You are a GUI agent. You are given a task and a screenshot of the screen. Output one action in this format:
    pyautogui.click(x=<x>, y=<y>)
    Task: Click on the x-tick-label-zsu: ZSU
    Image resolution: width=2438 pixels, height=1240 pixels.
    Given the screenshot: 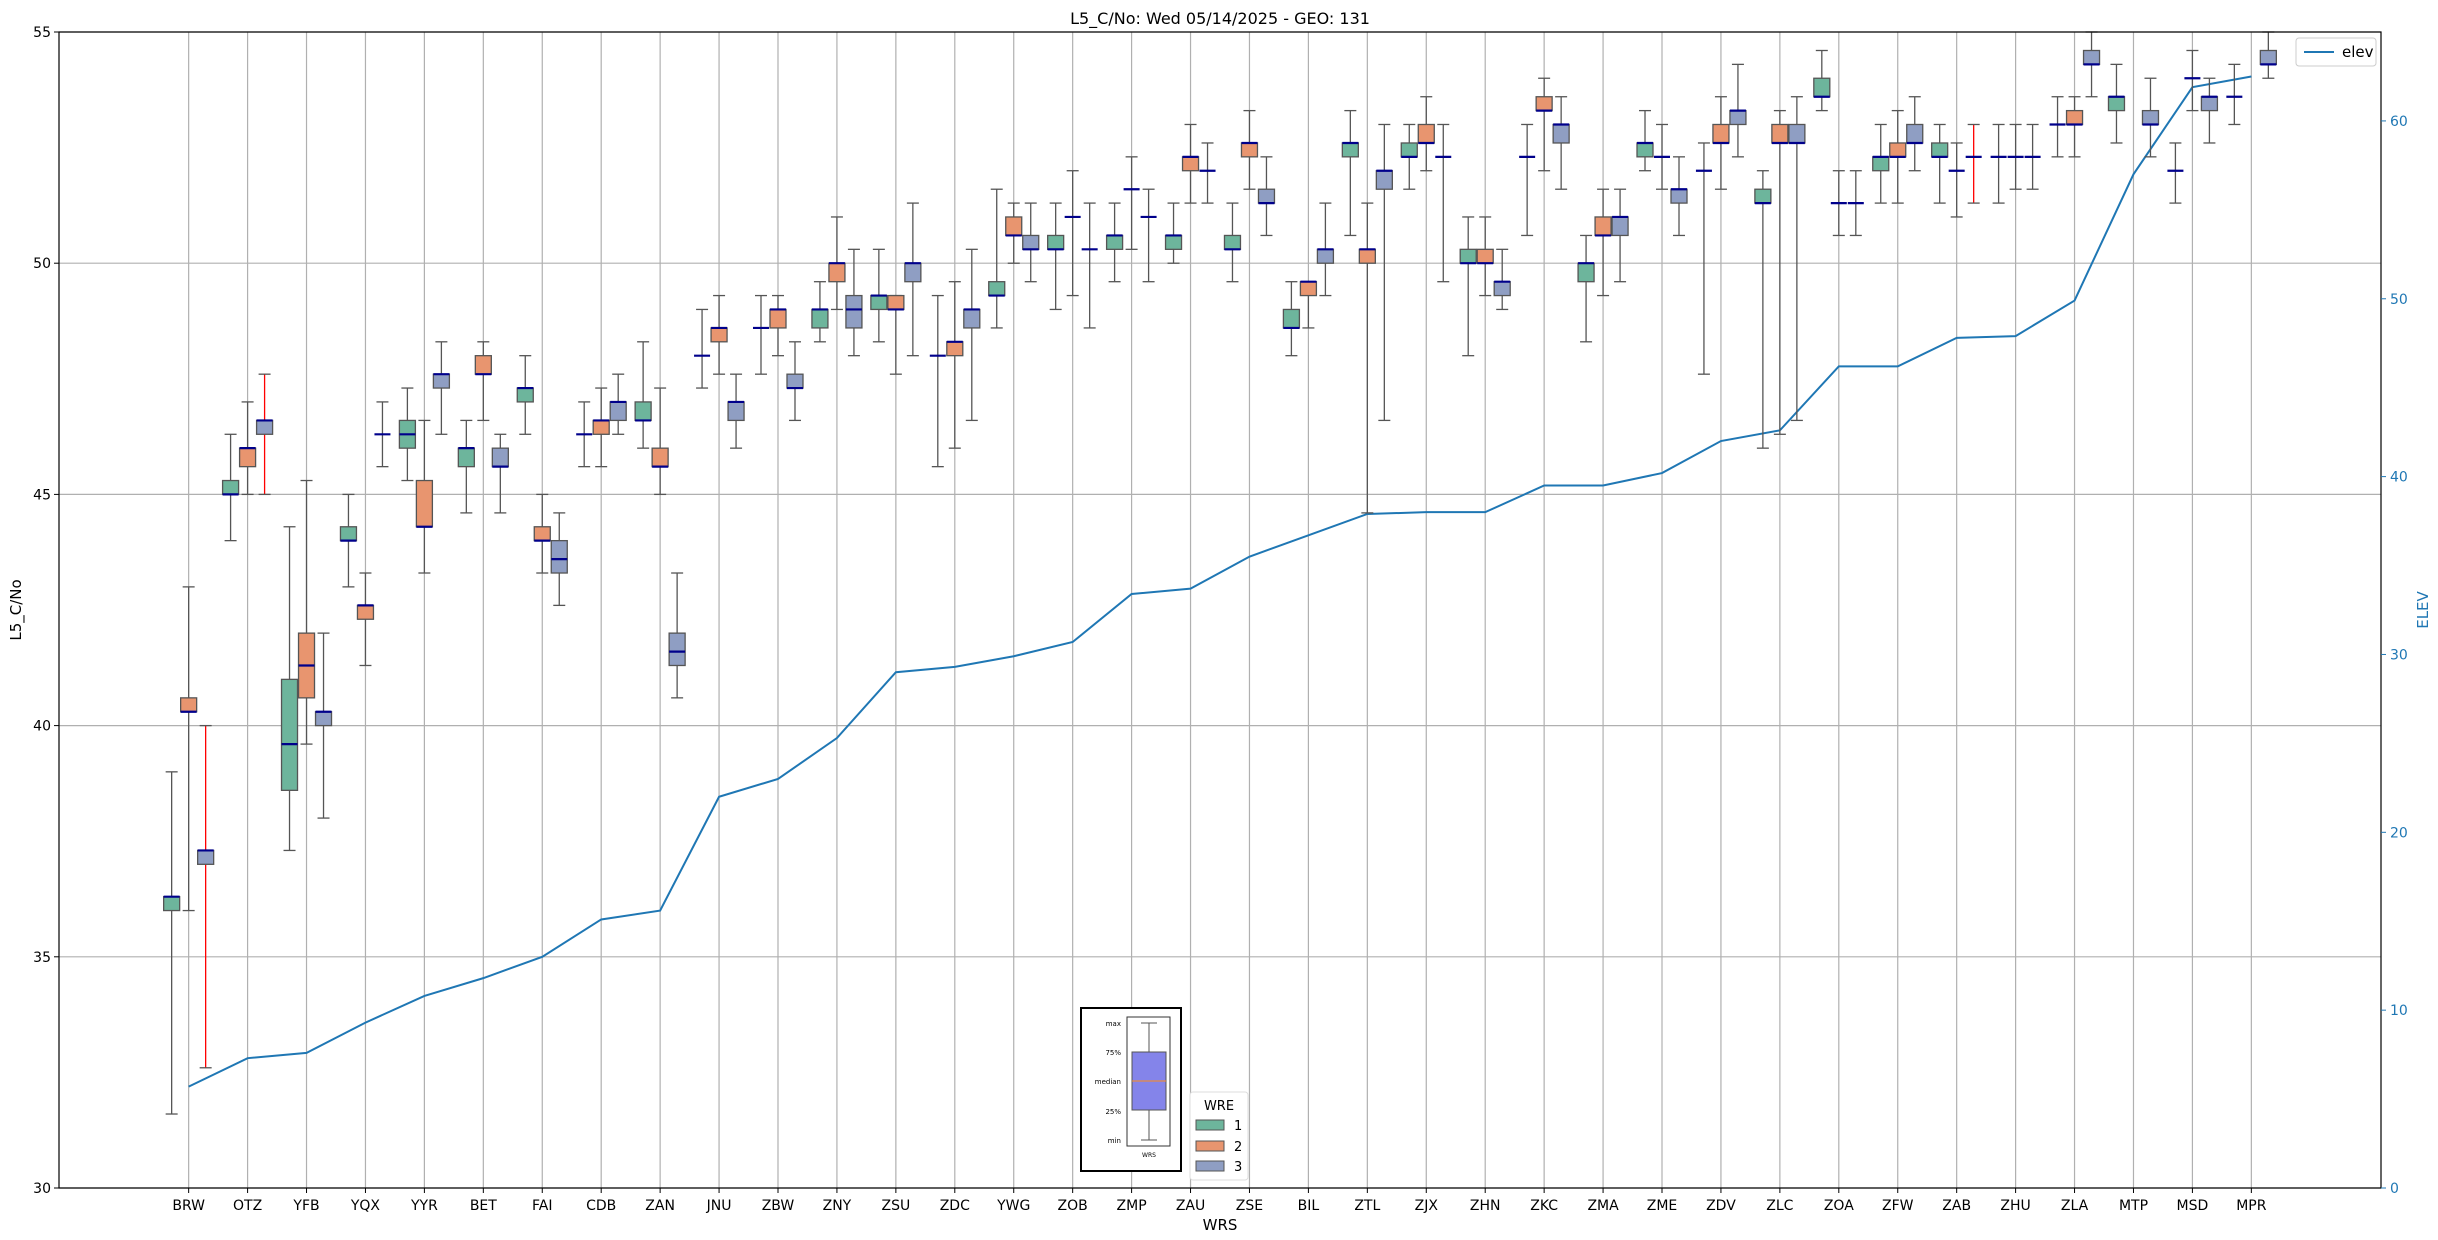 What is the action you would take?
    pyautogui.click(x=895, y=1206)
    